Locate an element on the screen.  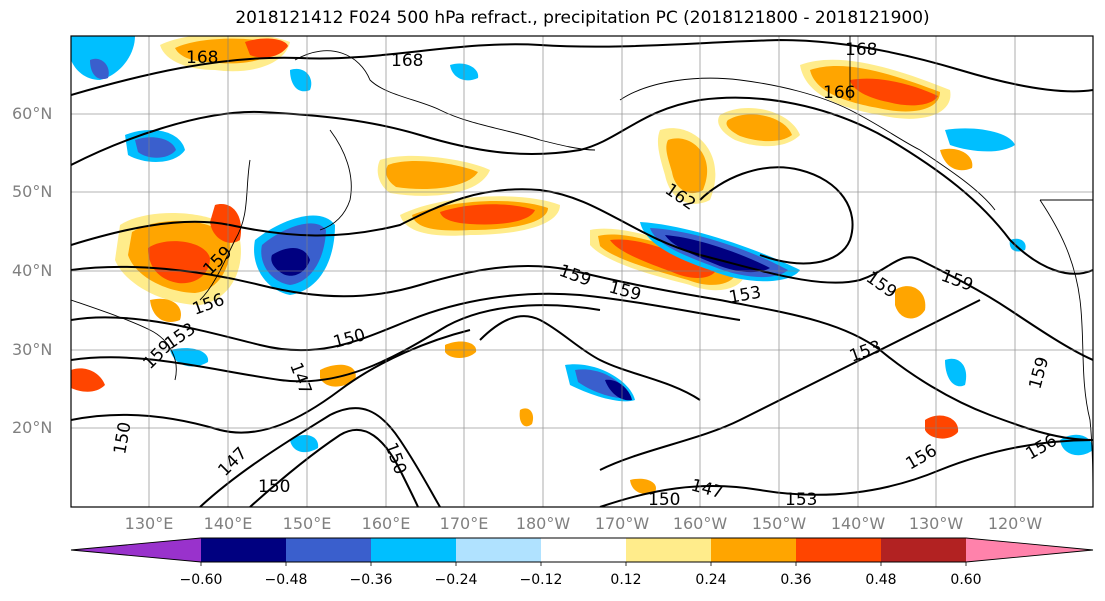
colorbar-tick-label: −0.12 is located at coordinates (541, 580).